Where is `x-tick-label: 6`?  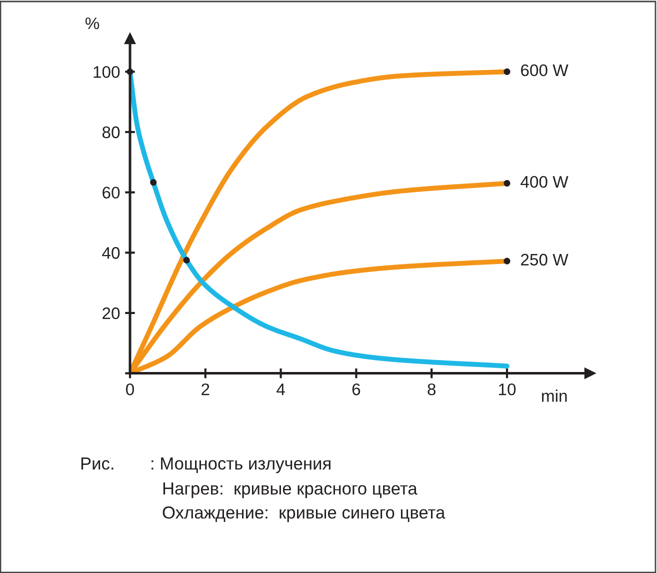
x-tick-label: 6 is located at coordinates (356, 389).